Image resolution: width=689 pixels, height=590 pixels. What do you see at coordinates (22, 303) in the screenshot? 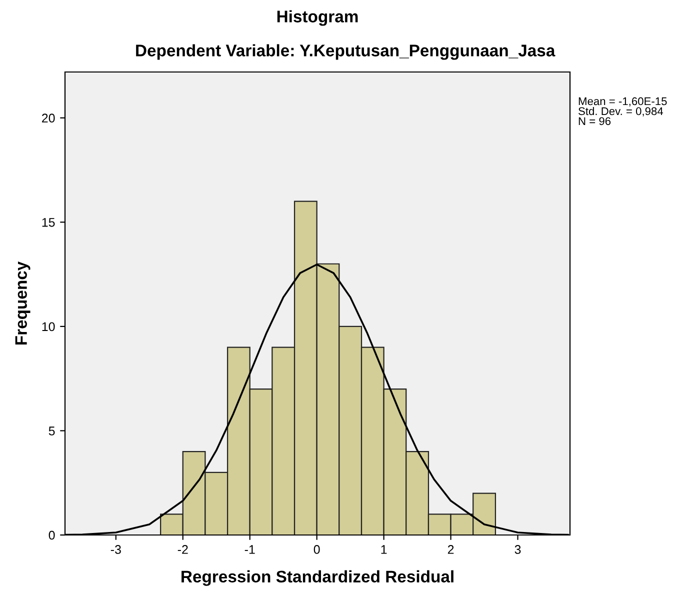
I see `y-axis-title: Frequency` at bounding box center [22, 303].